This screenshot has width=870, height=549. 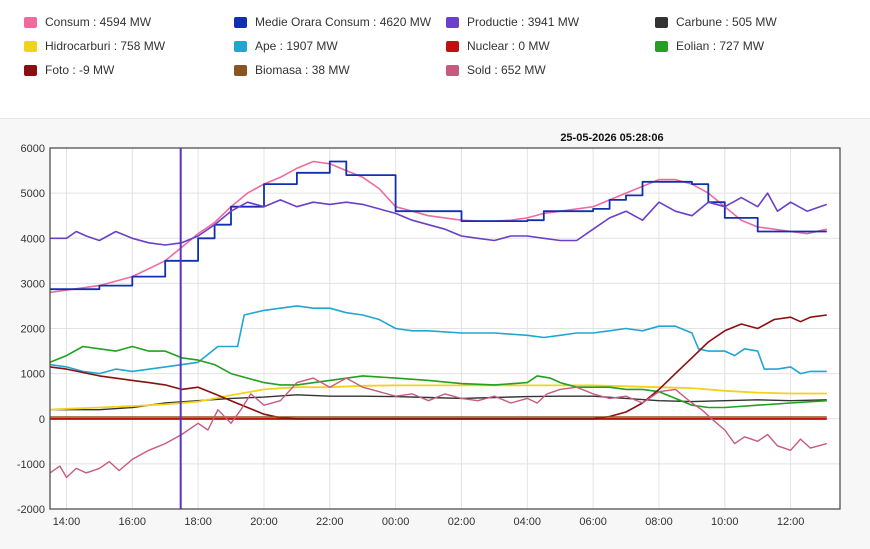 What do you see at coordinates (33, 239) in the screenshot?
I see `y-tick-label: 4000` at bounding box center [33, 239].